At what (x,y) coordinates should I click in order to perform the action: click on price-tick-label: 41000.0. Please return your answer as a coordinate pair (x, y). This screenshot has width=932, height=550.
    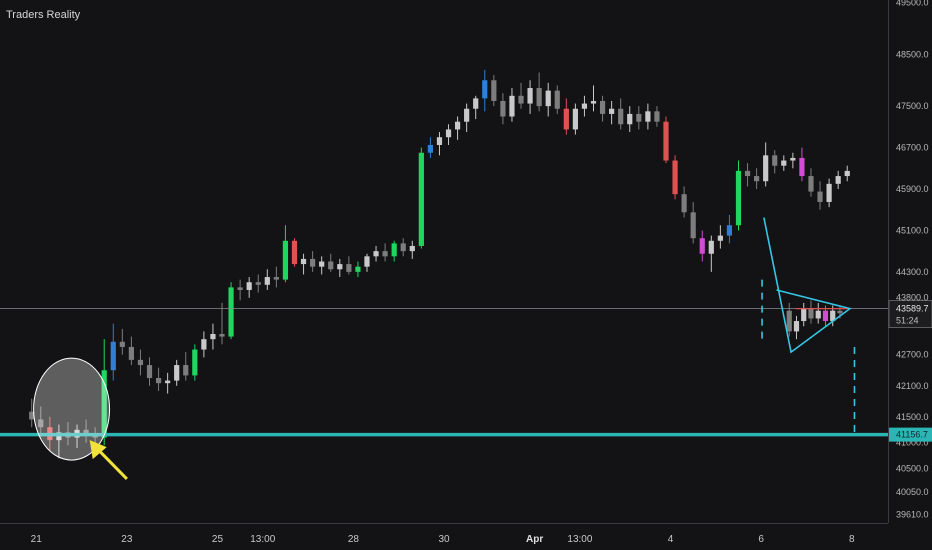
    Looking at the image, I should click on (912, 443).